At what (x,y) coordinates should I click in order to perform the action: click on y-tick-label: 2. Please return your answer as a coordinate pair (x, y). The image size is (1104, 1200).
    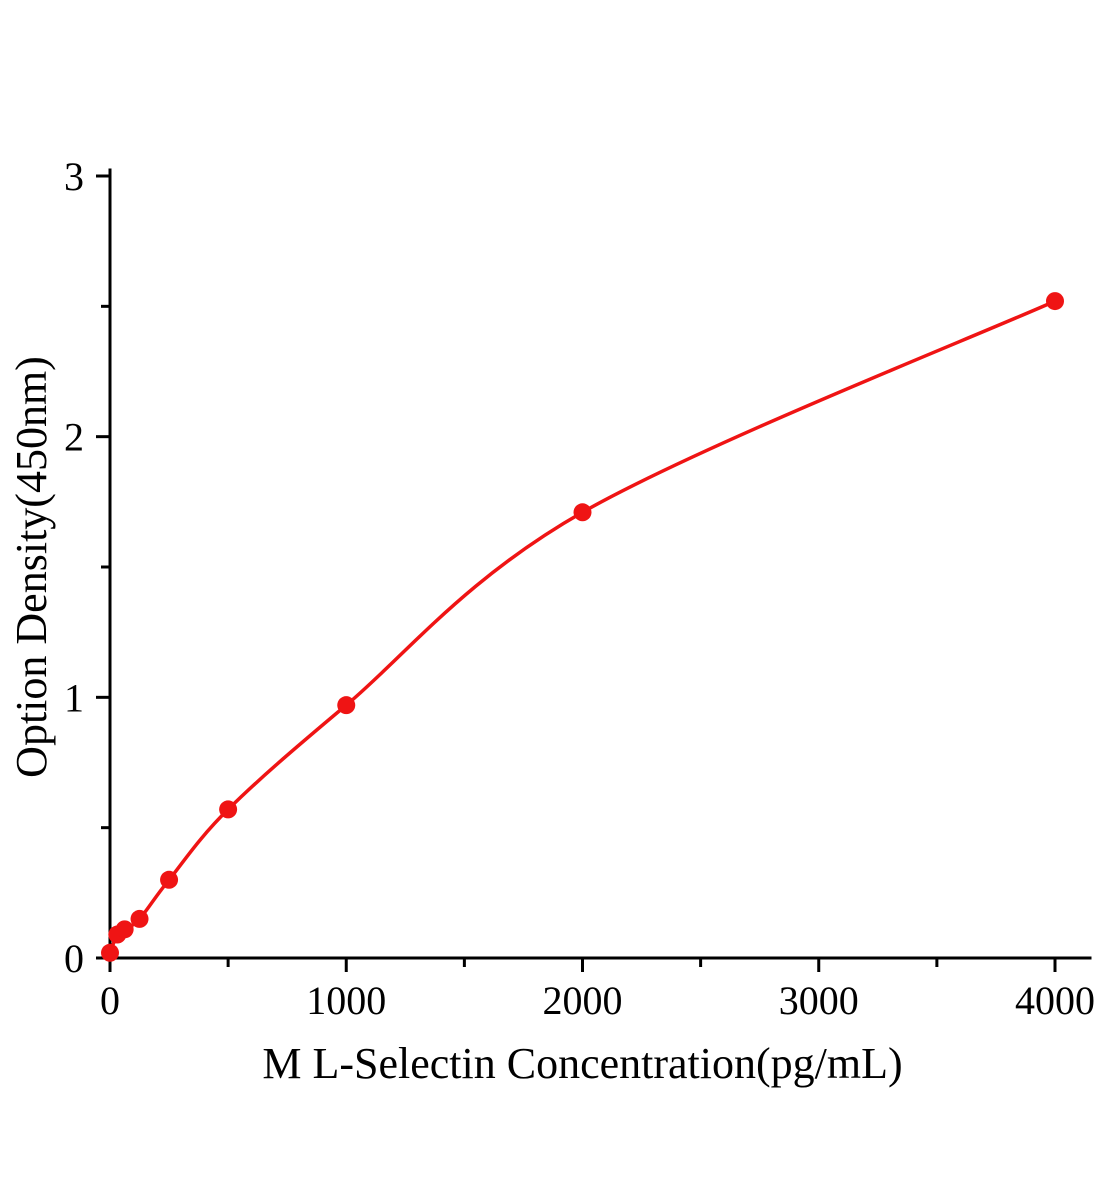
    Looking at the image, I should click on (74, 437).